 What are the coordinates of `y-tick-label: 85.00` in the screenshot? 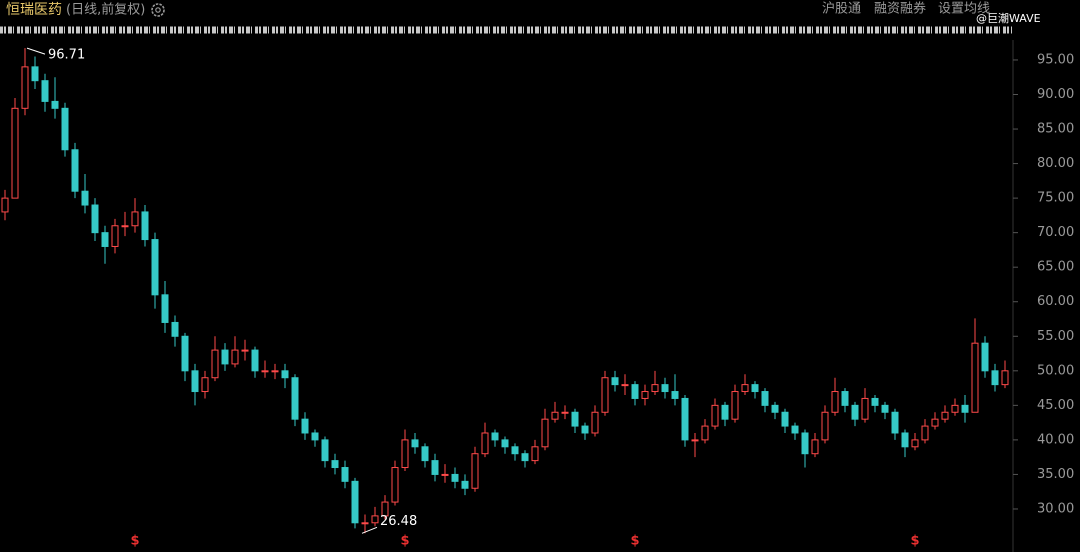 It's located at (1055, 129).